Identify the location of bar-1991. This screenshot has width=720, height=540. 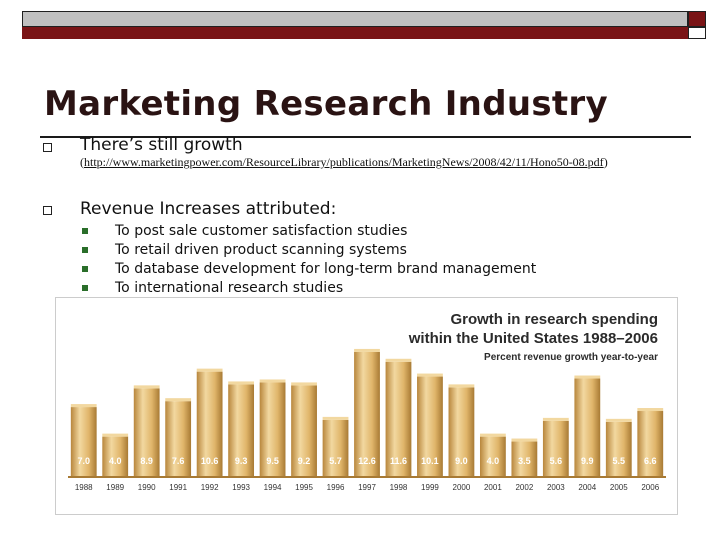
(178, 438).